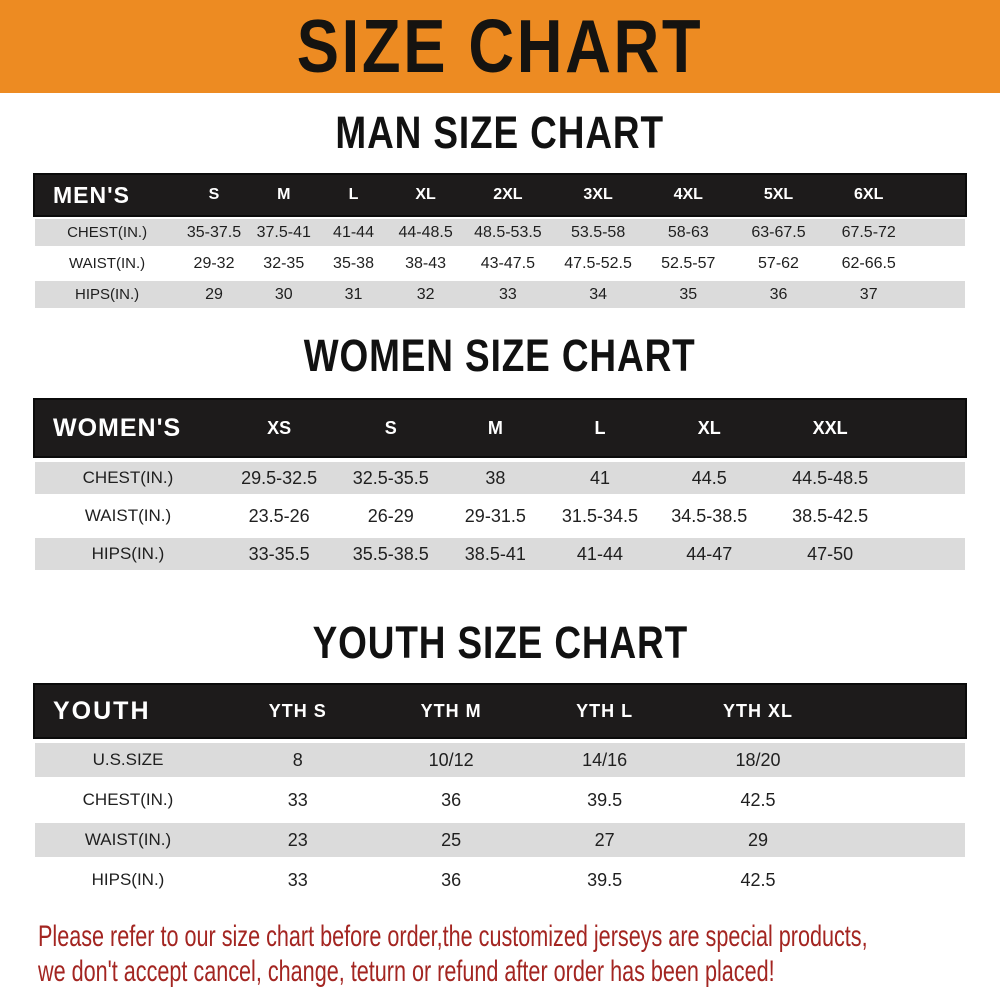 The height and width of the screenshot is (1000, 1000). Describe the element at coordinates (279, 428) in the screenshot. I see `women-size-col-xs: XS` at that location.